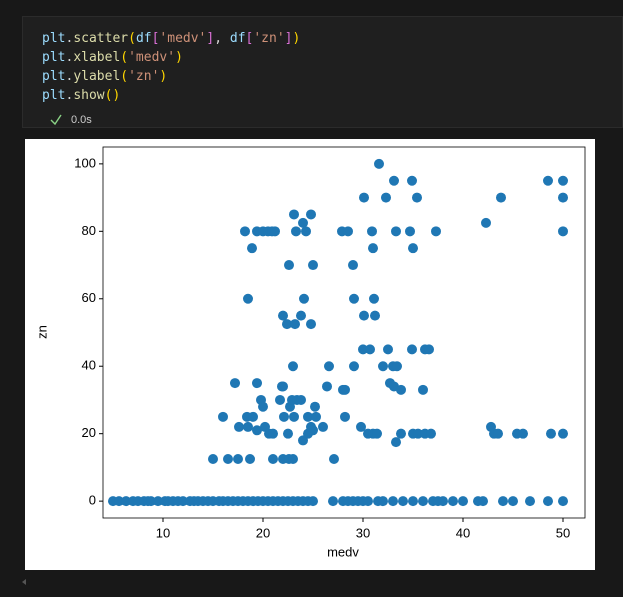  I want to click on code-token: xlabel, so click(97, 57).